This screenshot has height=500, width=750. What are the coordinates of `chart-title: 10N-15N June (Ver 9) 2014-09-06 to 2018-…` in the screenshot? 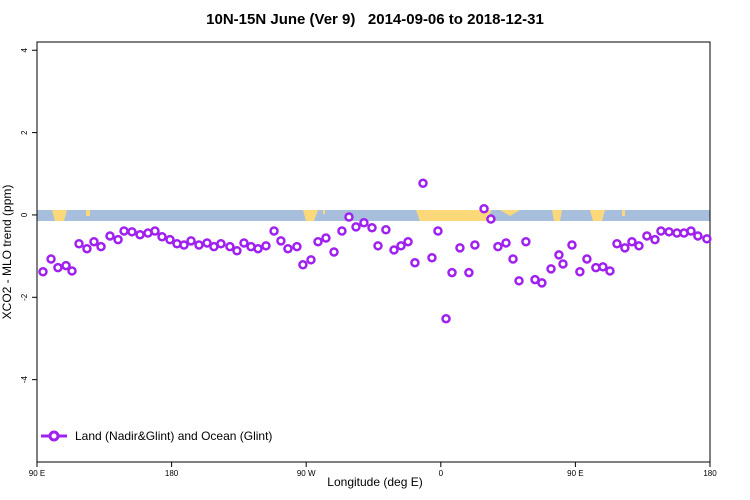 It's located at (375, 19).